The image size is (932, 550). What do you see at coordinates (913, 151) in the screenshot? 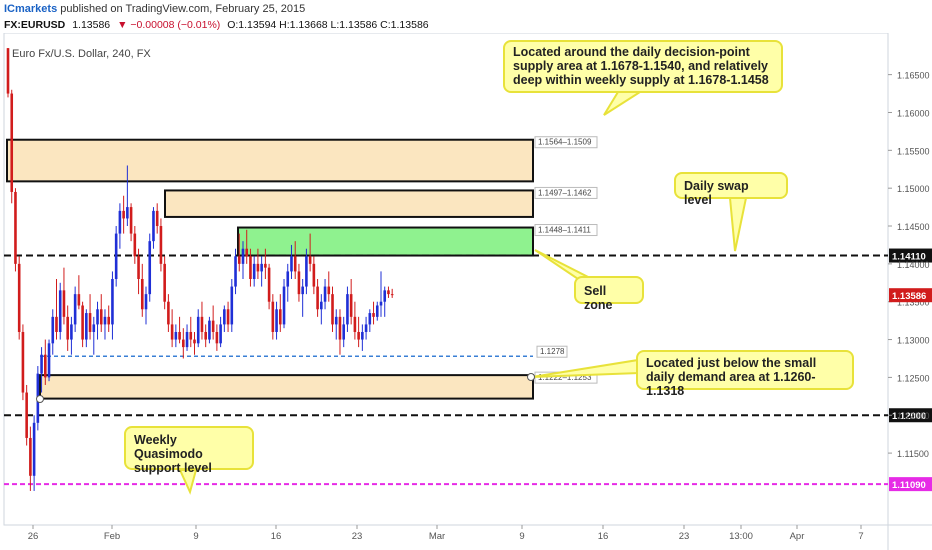
I see `y-tick-label: 1.15500` at bounding box center [913, 151].